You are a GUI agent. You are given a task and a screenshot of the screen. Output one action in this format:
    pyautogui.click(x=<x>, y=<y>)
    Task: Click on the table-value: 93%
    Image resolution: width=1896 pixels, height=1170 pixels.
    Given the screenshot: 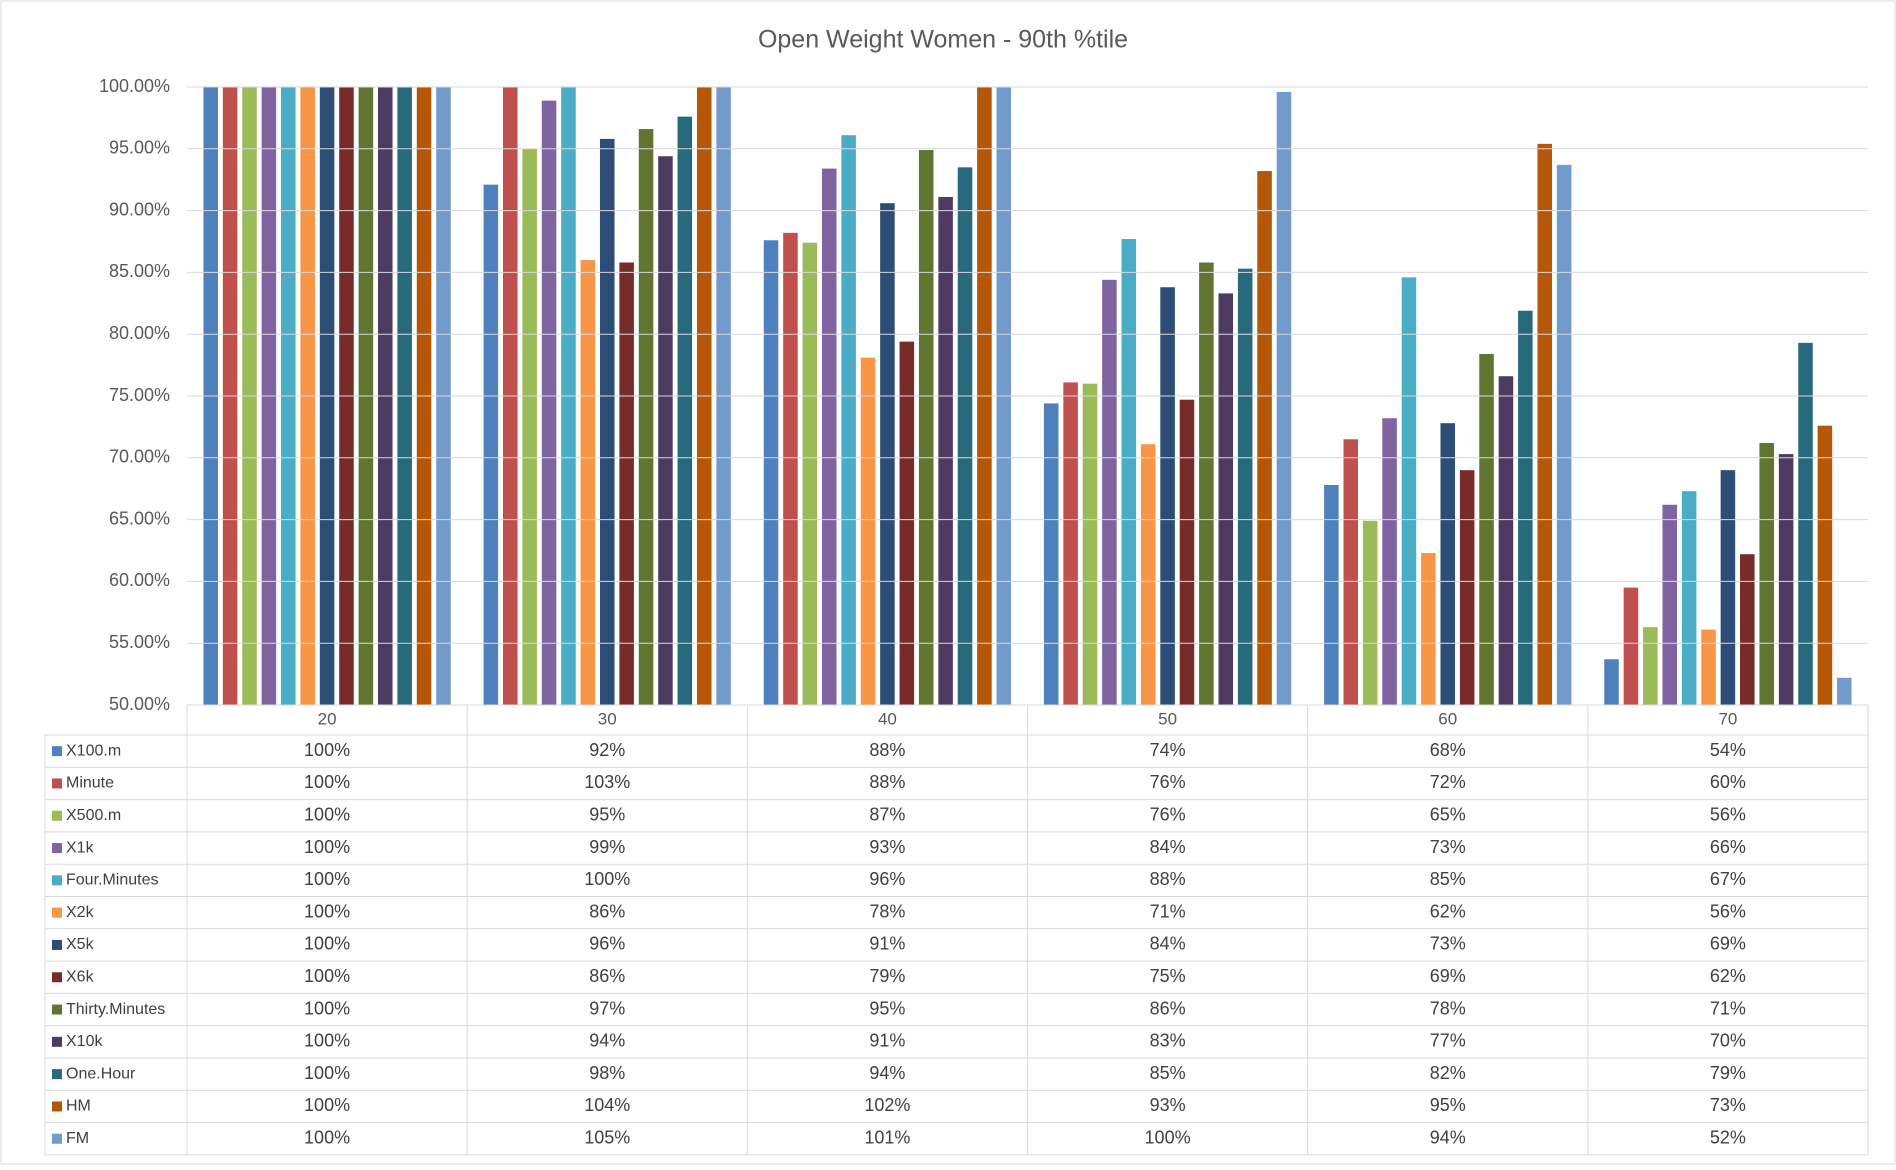 What is the action you would take?
    pyautogui.click(x=887, y=847)
    